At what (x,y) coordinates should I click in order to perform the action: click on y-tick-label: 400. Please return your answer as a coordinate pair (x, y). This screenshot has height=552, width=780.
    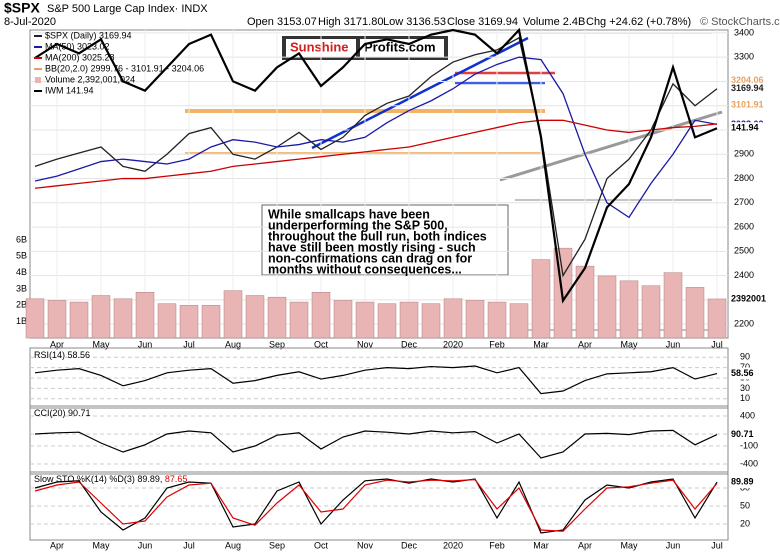
    Looking at the image, I should click on (747, 415).